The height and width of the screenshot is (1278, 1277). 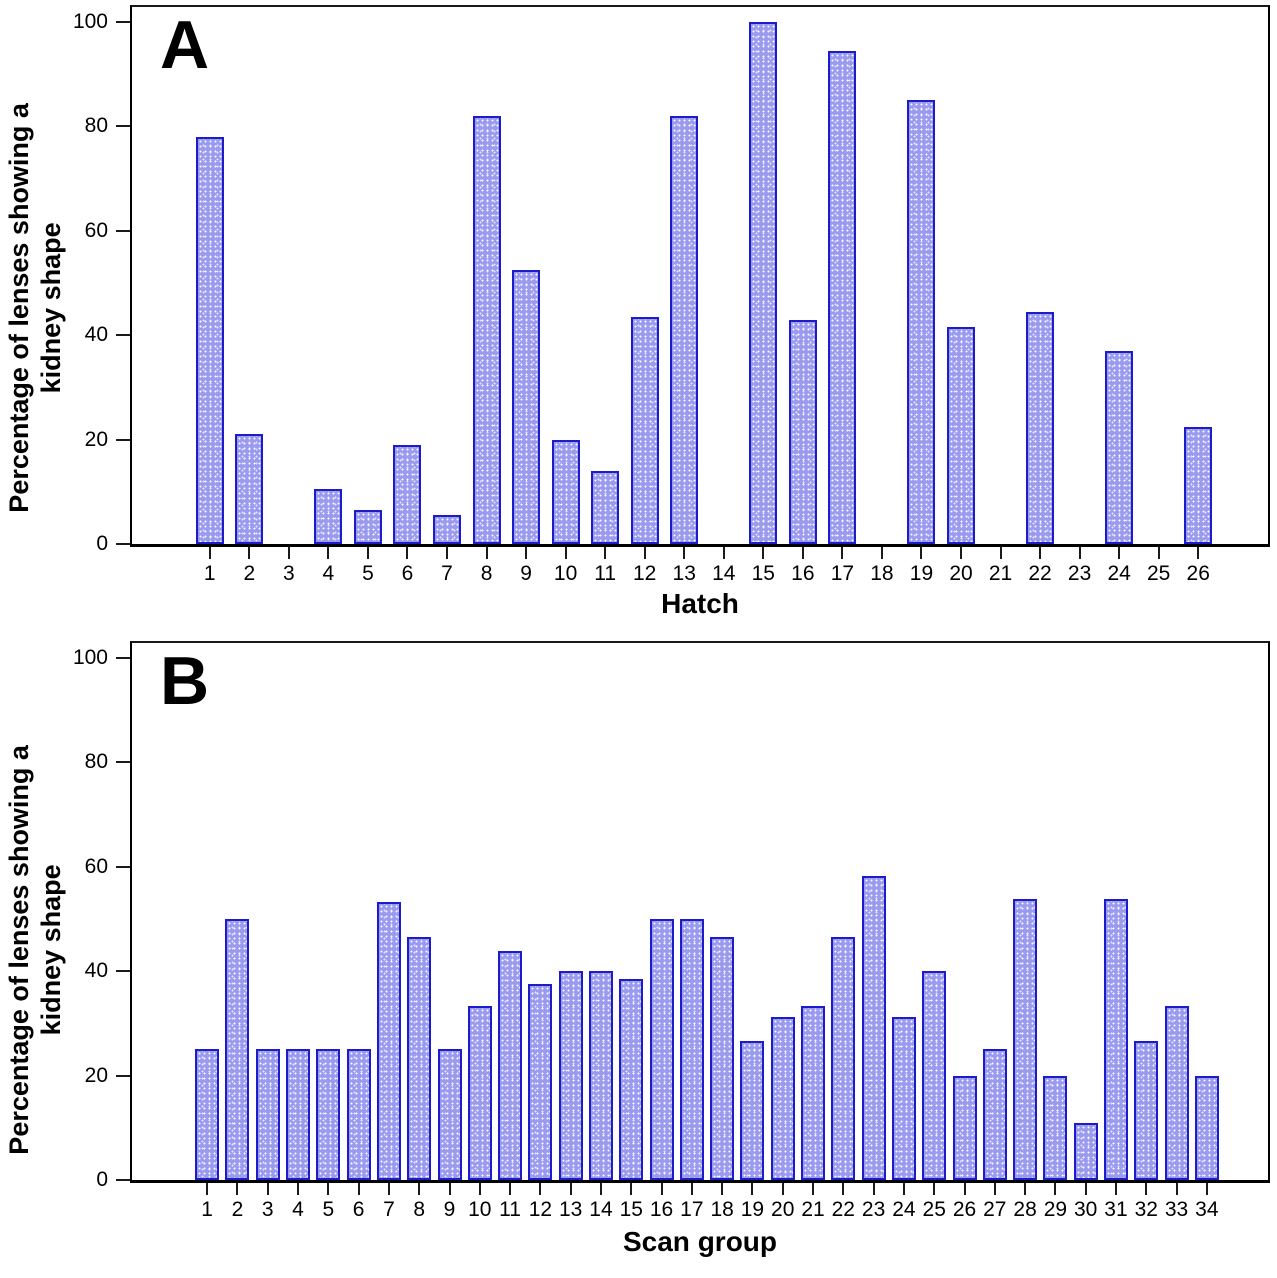 I want to click on y-tick-label: 0, so click(x=102, y=543).